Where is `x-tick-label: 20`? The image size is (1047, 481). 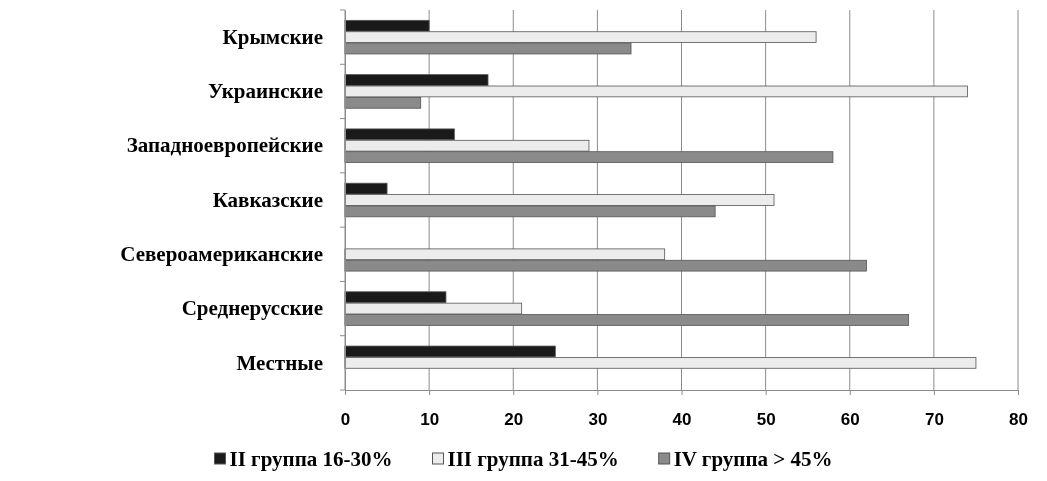
x-tick-label: 20 is located at coordinates (514, 420).